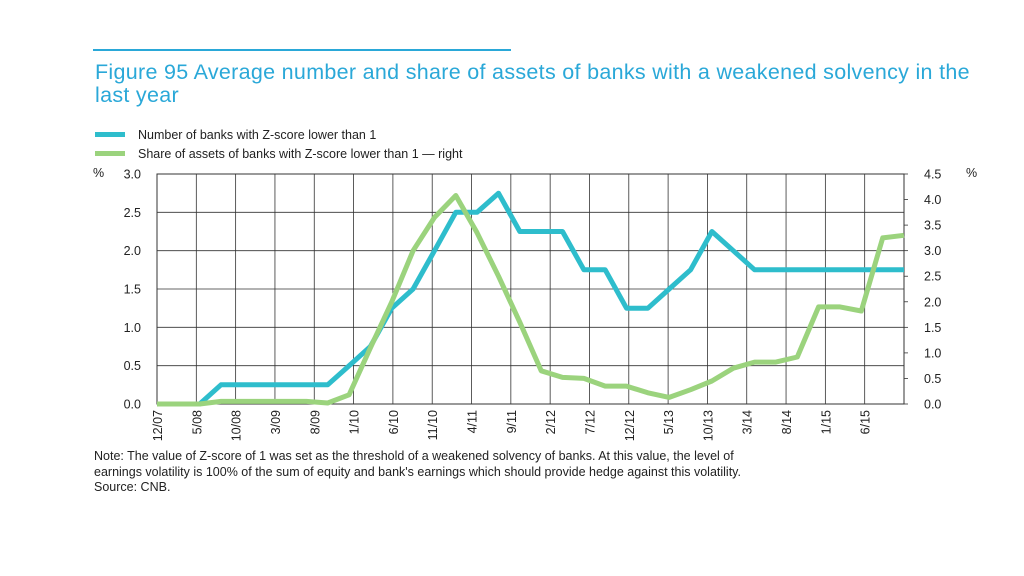 Image resolution: width=1024 pixels, height=576 pixels. Describe the element at coordinates (132, 366) in the screenshot. I see `left-axis-tick-label: 0.5` at that location.